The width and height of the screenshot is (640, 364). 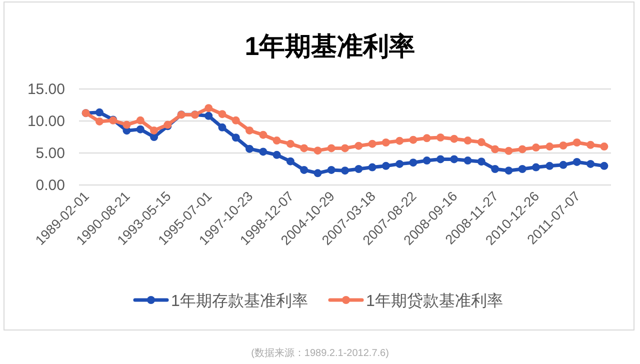 I want to click on legend-label: 1年期存款基准利率, so click(x=239, y=301).